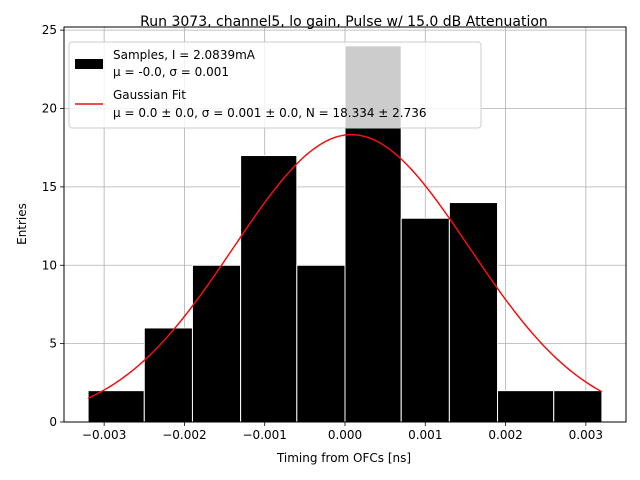  I want to click on x-axis-label: Timing from OFCs [ns], so click(343, 458).